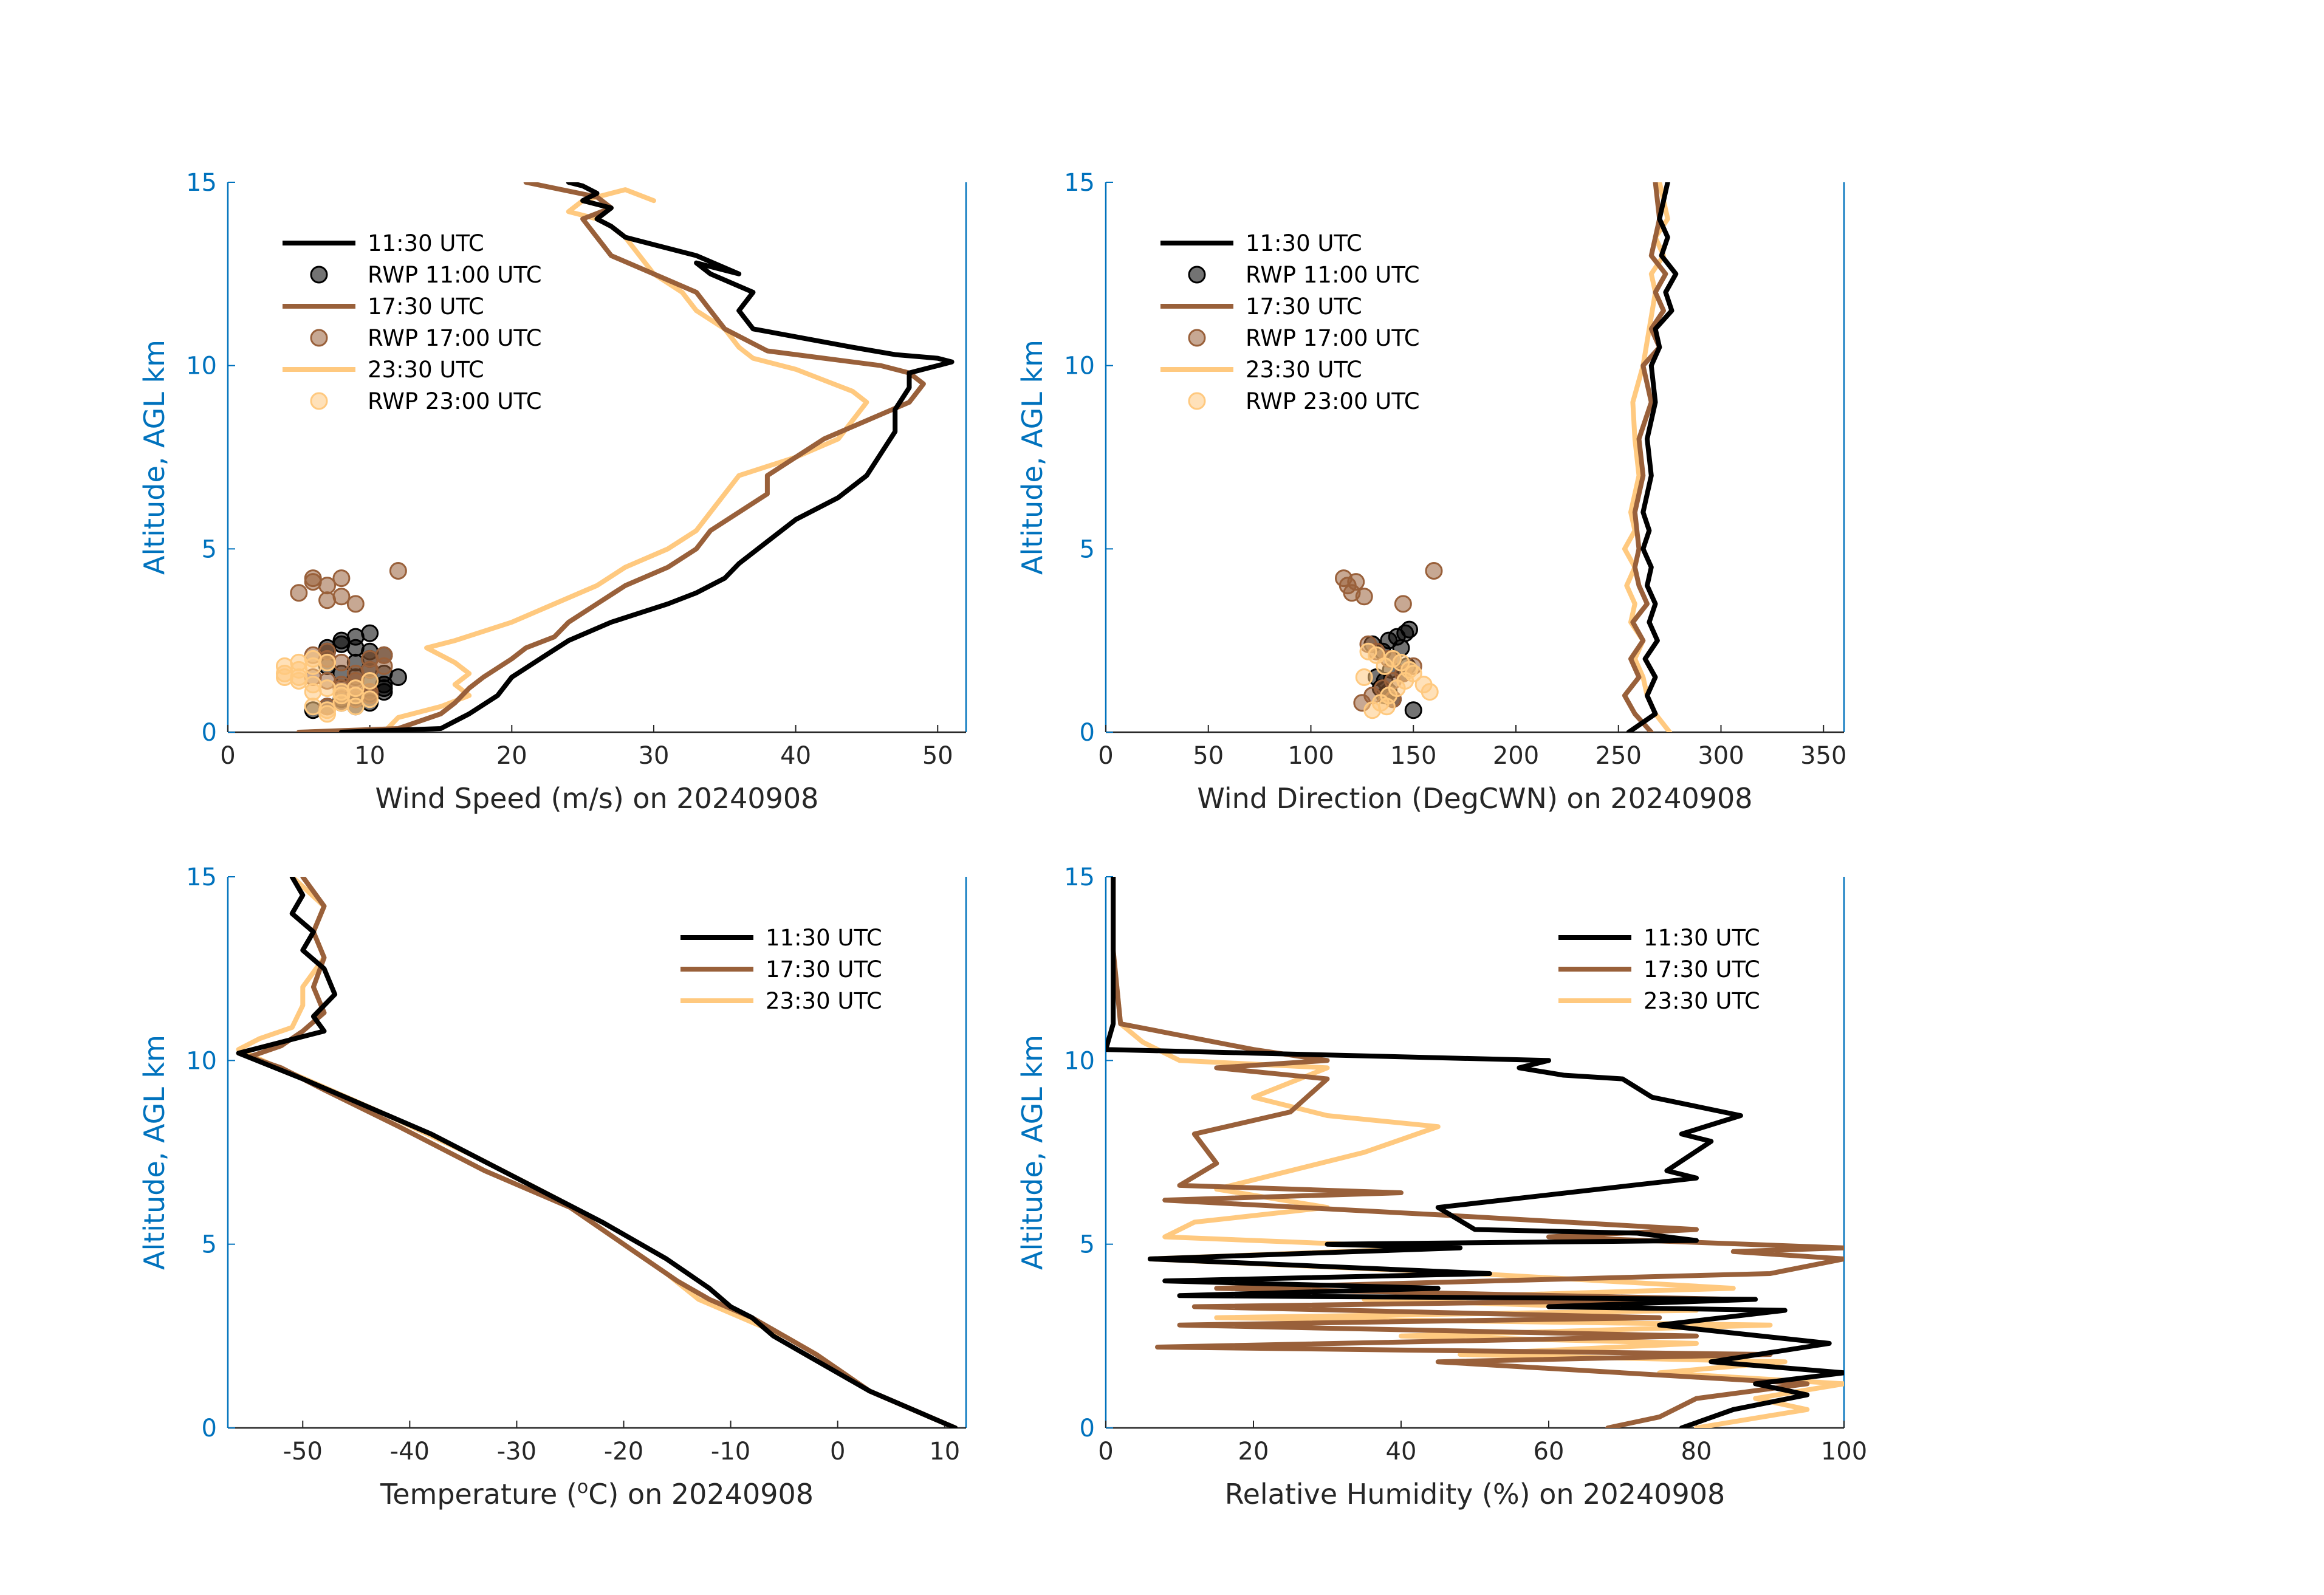 Image resolution: width=2324 pixels, height=1595 pixels. Describe the element at coordinates (1079, 1061) in the screenshot. I see `relative-humidity-y-tick-label: 10` at that location.